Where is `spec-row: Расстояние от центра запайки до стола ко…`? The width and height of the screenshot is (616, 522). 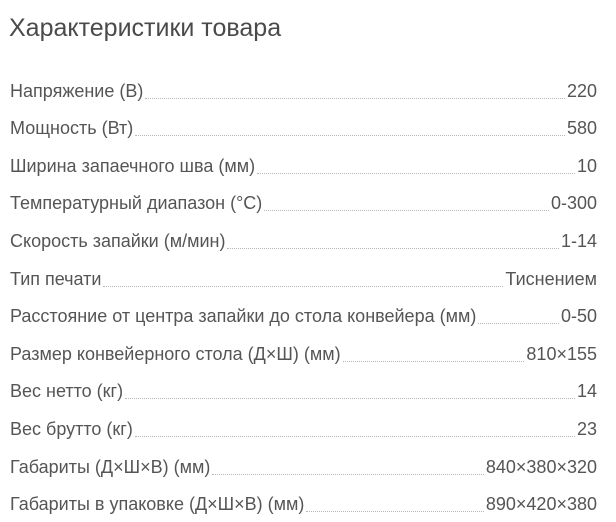
spec-row: Расстояние от центра запайки до стола ко… is located at coordinates (303, 309).